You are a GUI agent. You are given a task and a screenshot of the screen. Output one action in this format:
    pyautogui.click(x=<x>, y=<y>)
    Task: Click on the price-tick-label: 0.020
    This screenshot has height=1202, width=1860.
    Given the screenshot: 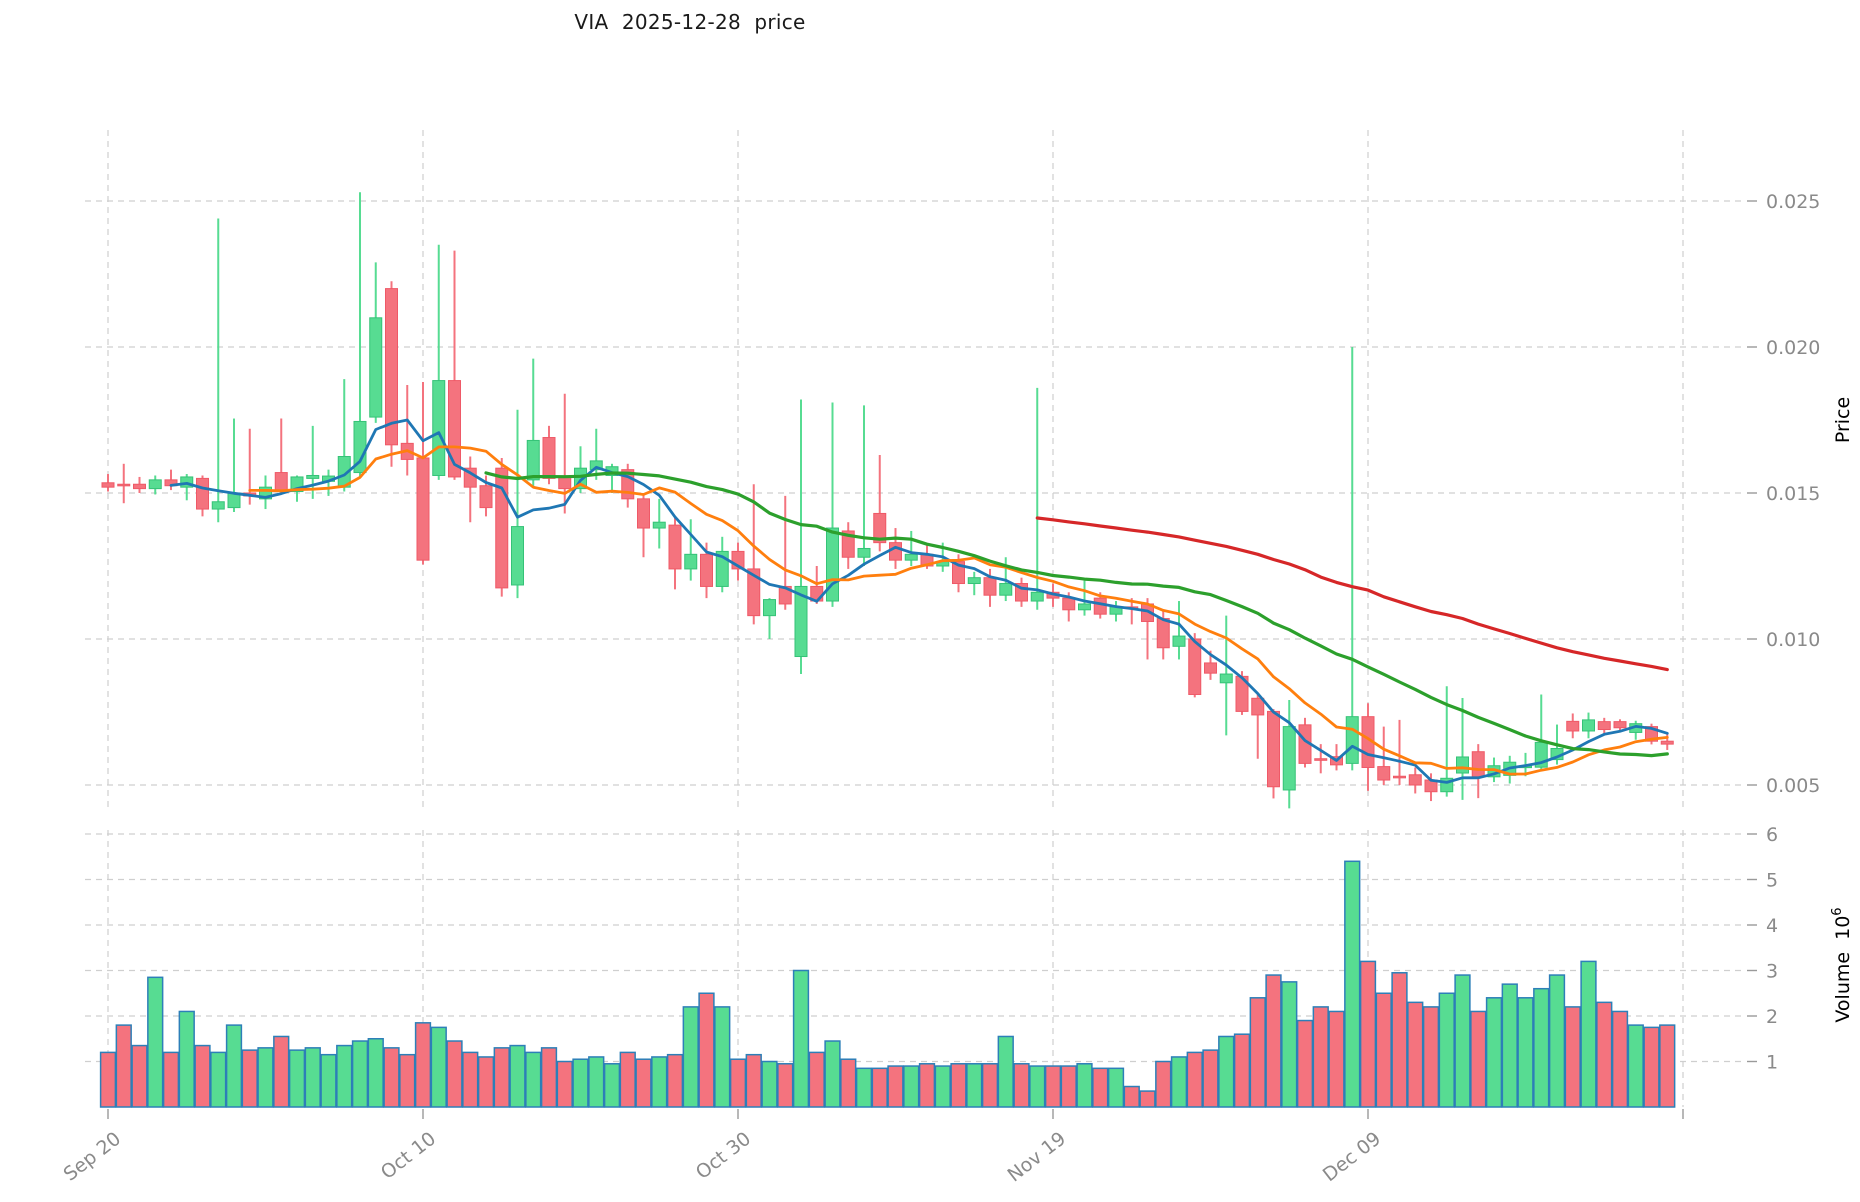 What is the action you would take?
    pyautogui.click(x=1793, y=348)
    